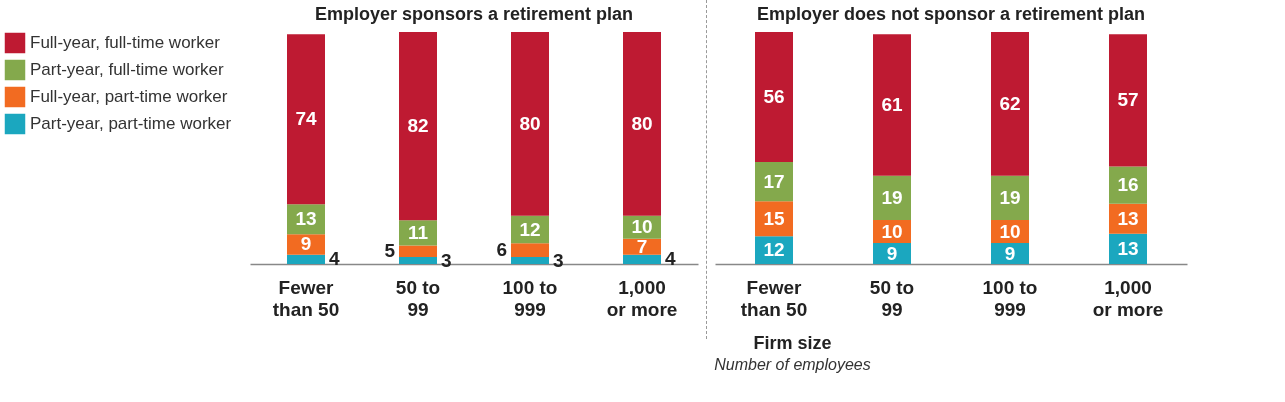 The image size is (1285, 402). I want to click on data-label: 56, so click(774, 96).